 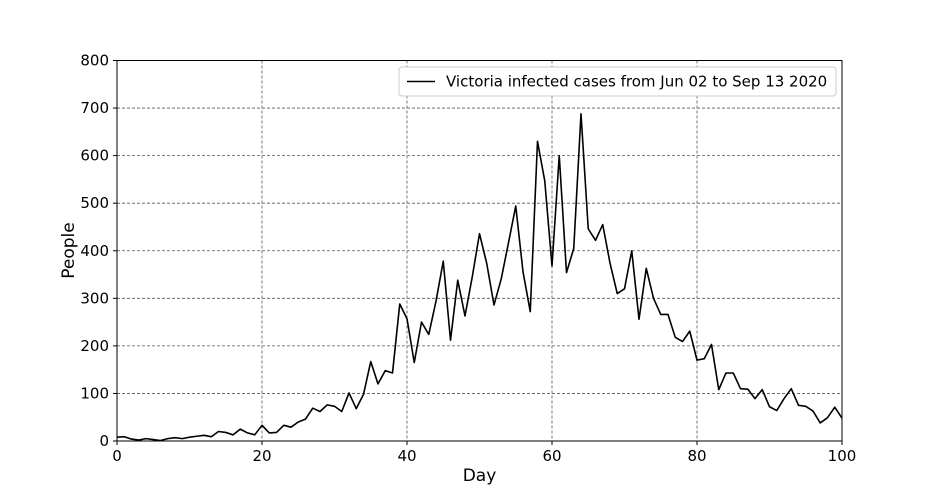 What do you see at coordinates (94, 346) in the screenshot?
I see `y-tick-label: 200` at bounding box center [94, 346].